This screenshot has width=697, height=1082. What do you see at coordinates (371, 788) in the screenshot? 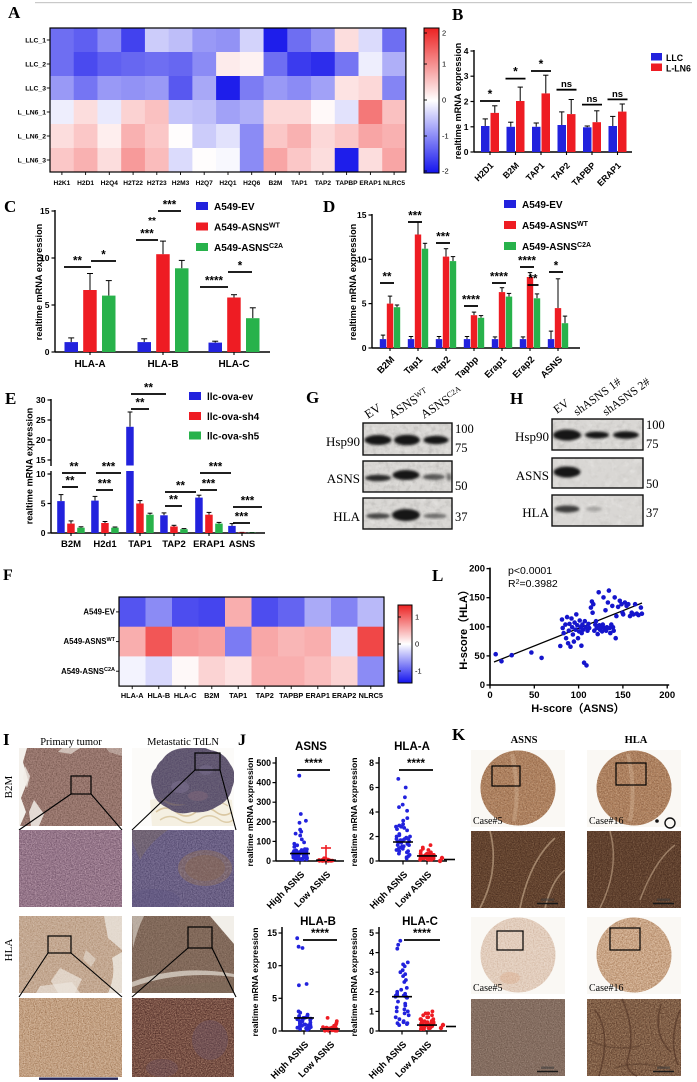
I see `svg-text: 6` at bounding box center [371, 788].